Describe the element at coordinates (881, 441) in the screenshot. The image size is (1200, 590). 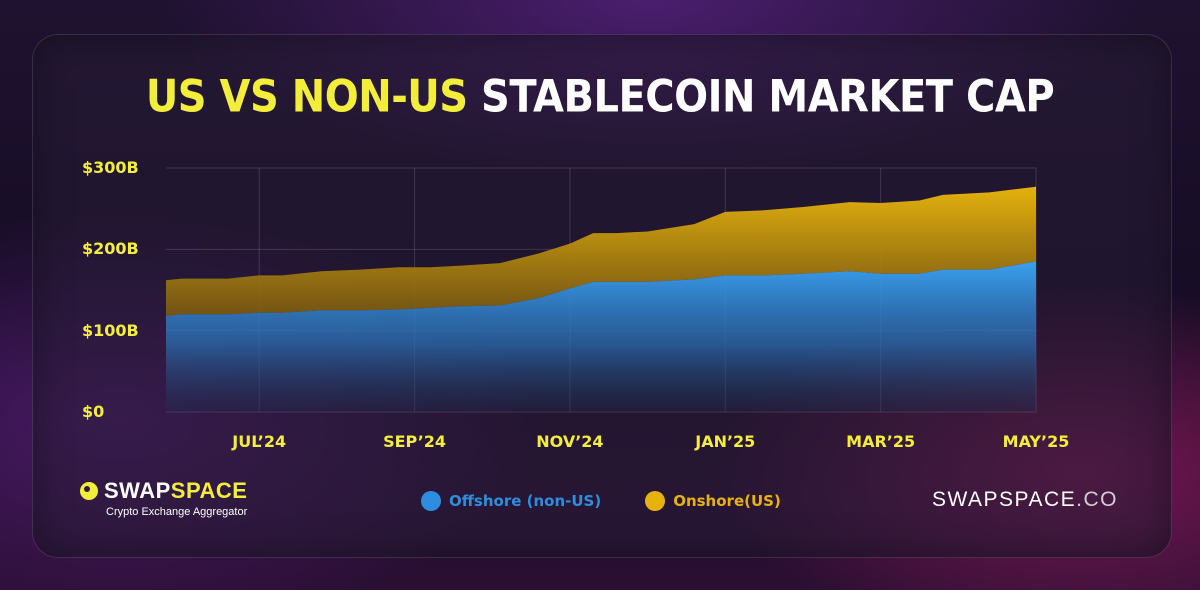
I see `x-tick-label: MAR’25` at that location.